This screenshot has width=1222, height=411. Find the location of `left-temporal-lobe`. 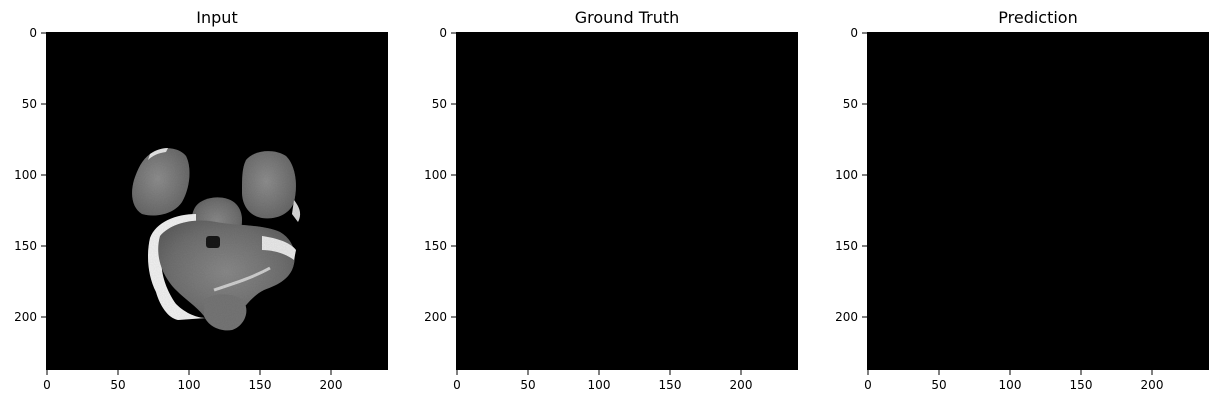

left-temporal-lobe is located at coordinates (161, 182).